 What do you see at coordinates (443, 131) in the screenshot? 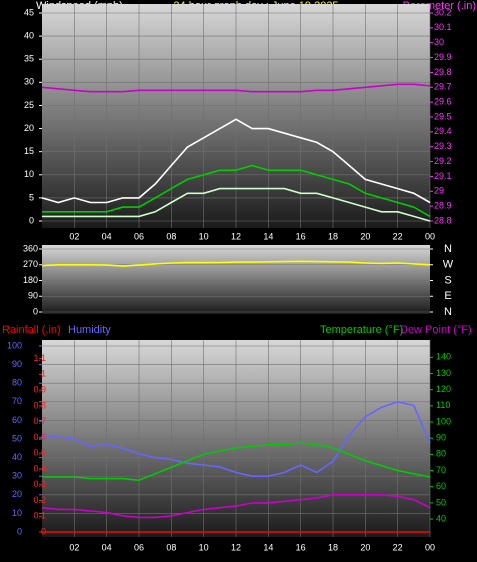
I see `y2-tick-label: 29.4` at bounding box center [443, 131].